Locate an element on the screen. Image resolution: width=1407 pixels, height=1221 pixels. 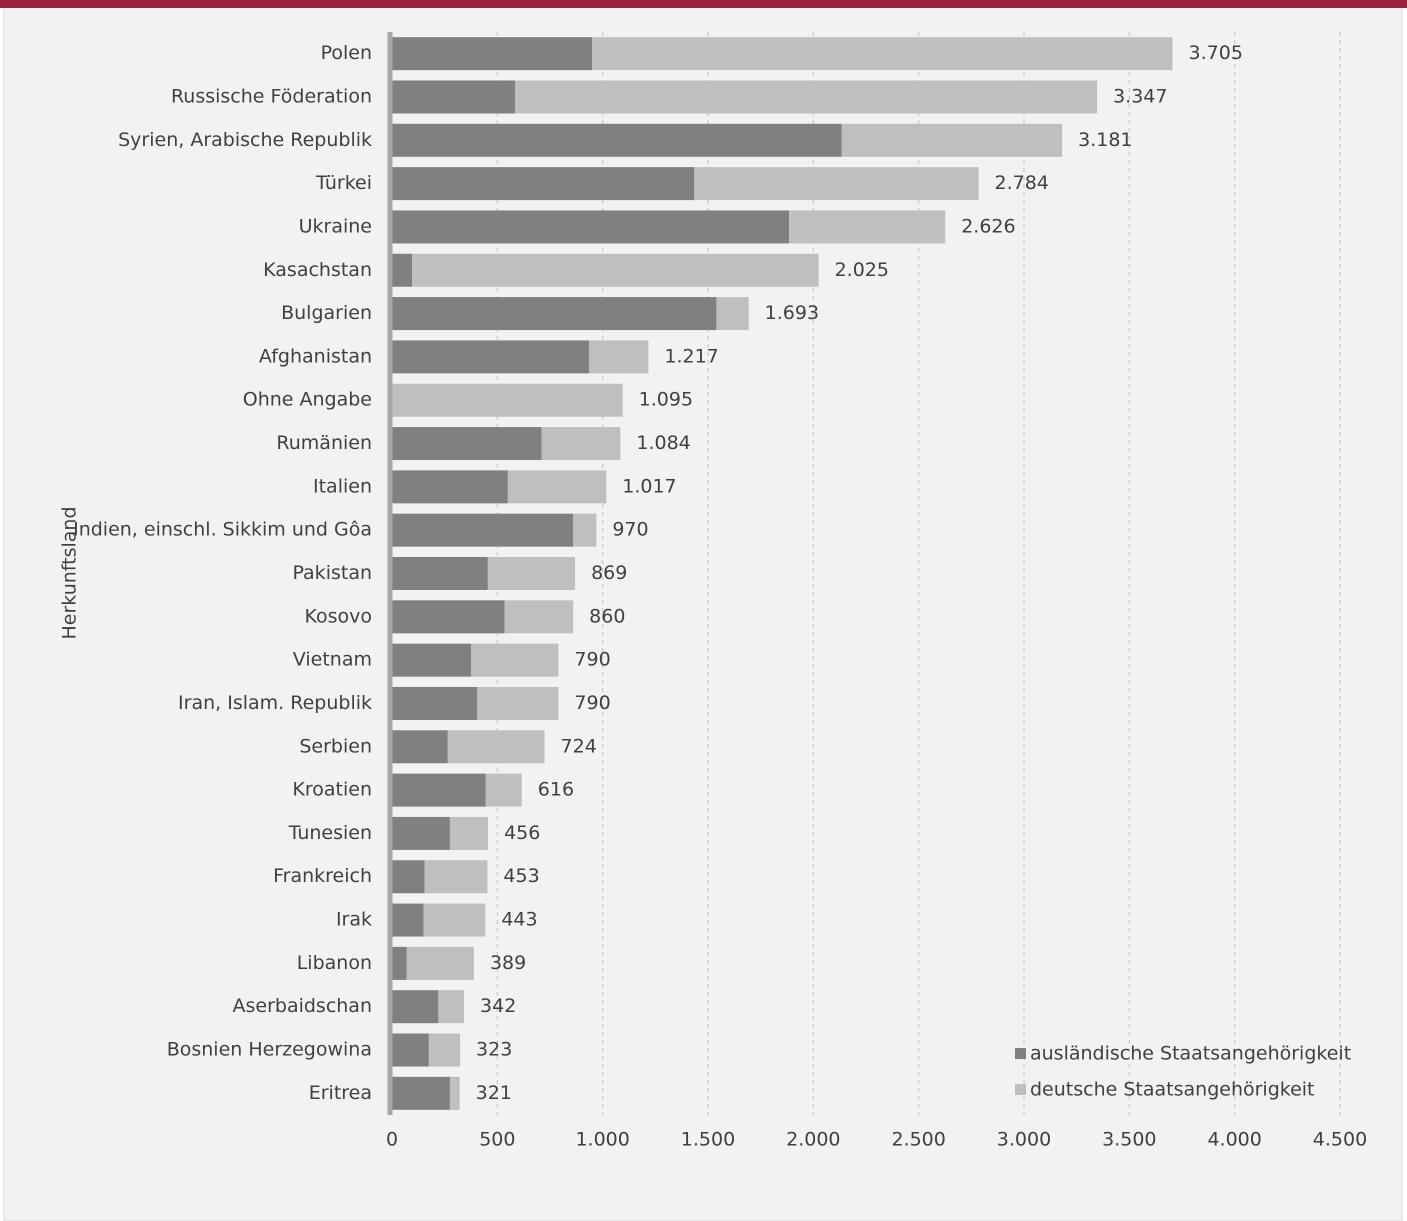
y-tick-label: Aserbaidschan is located at coordinates (302, 1006).